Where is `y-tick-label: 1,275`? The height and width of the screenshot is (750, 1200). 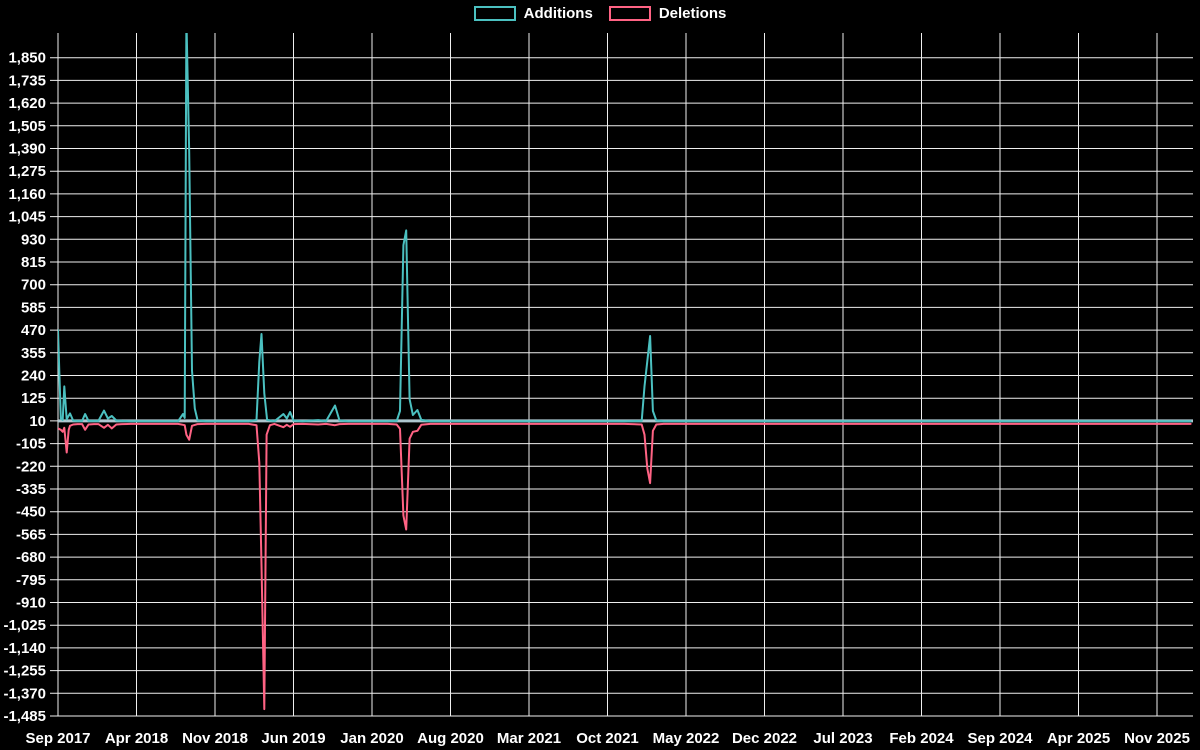 y-tick-label: 1,275 is located at coordinates (27, 171).